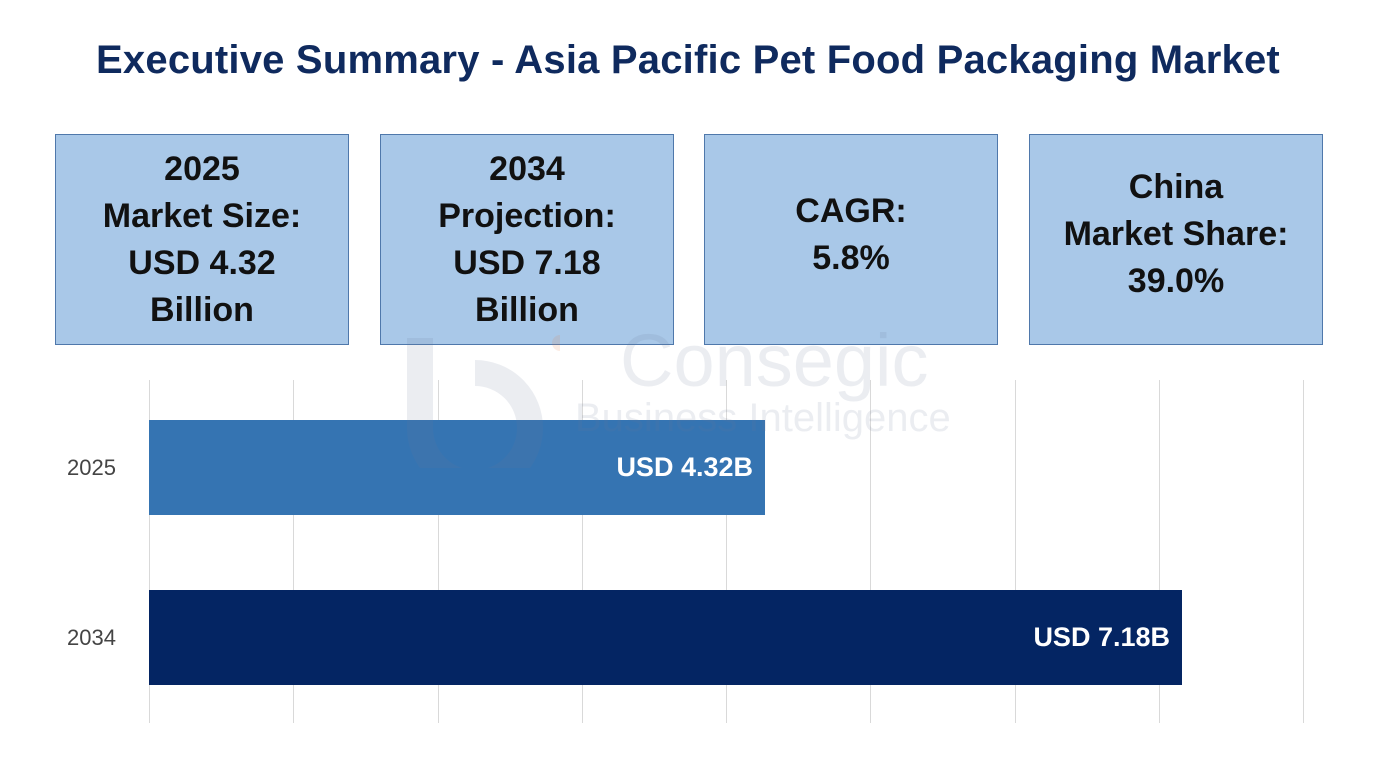  Describe the element at coordinates (1101, 637) in the screenshot. I see `bar-label-2034: USD 7.18B` at that location.